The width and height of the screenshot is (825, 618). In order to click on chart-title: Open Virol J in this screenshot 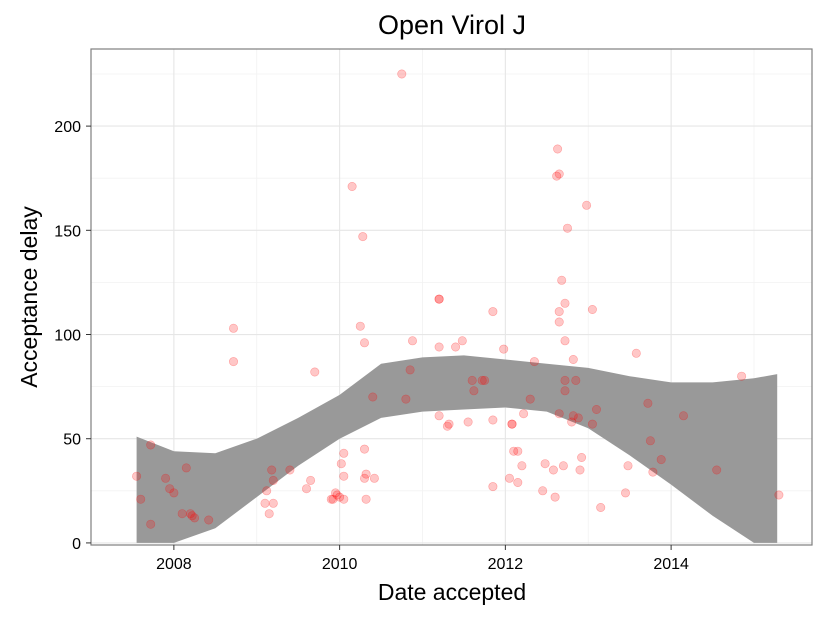, I will do `click(452, 25)`.